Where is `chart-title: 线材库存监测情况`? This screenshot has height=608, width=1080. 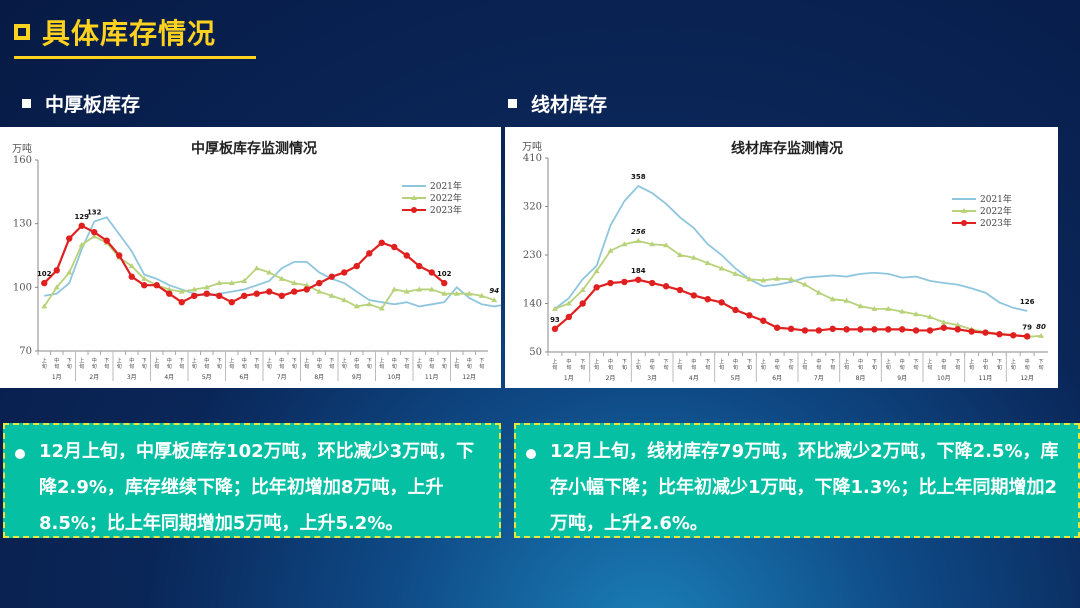 chart-title: 线材库存监测情况 is located at coordinates (787, 148).